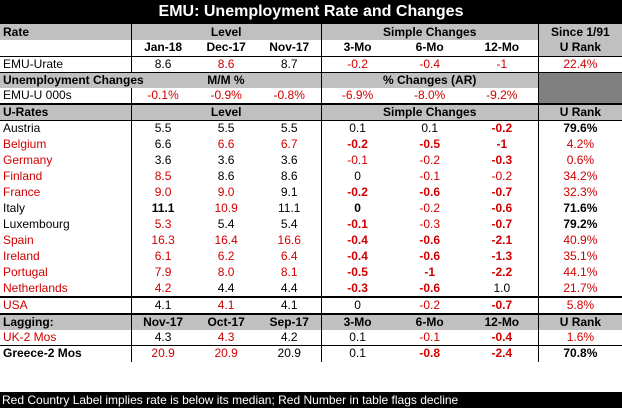 The image size is (622, 408). What do you see at coordinates (226, 288) in the screenshot?
I see `cell-v2: 4.4` at bounding box center [226, 288].